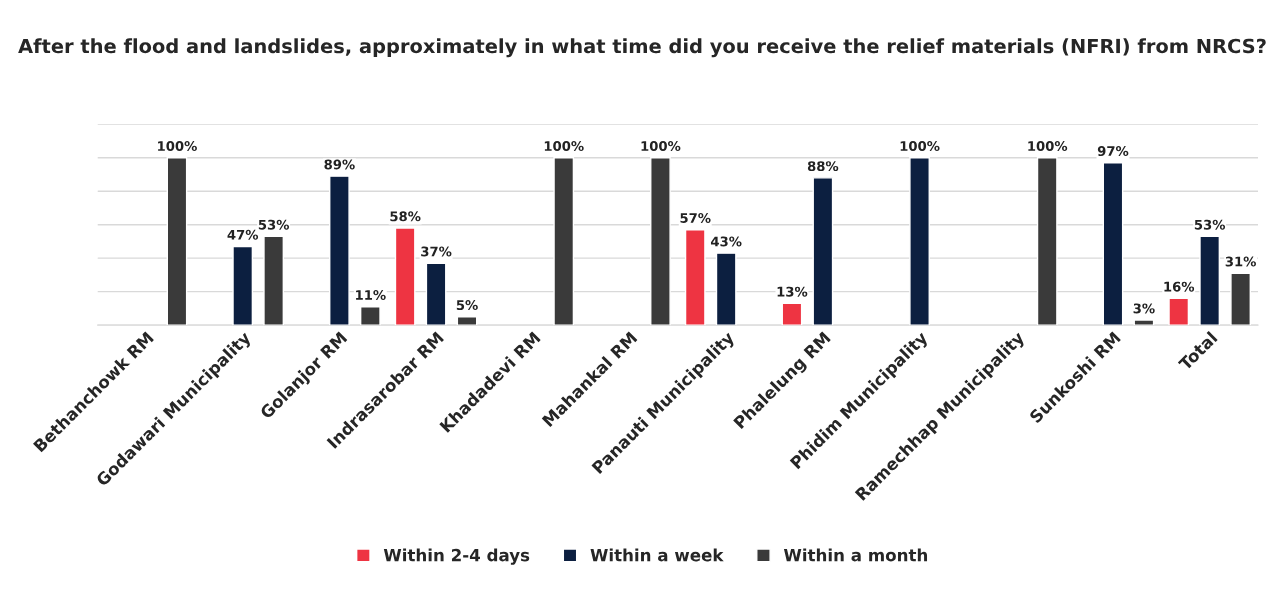 The image size is (1285, 589). Describe the element at coordinates (823, 166) in the screenshot. I see `data-label: 88%` at that location.